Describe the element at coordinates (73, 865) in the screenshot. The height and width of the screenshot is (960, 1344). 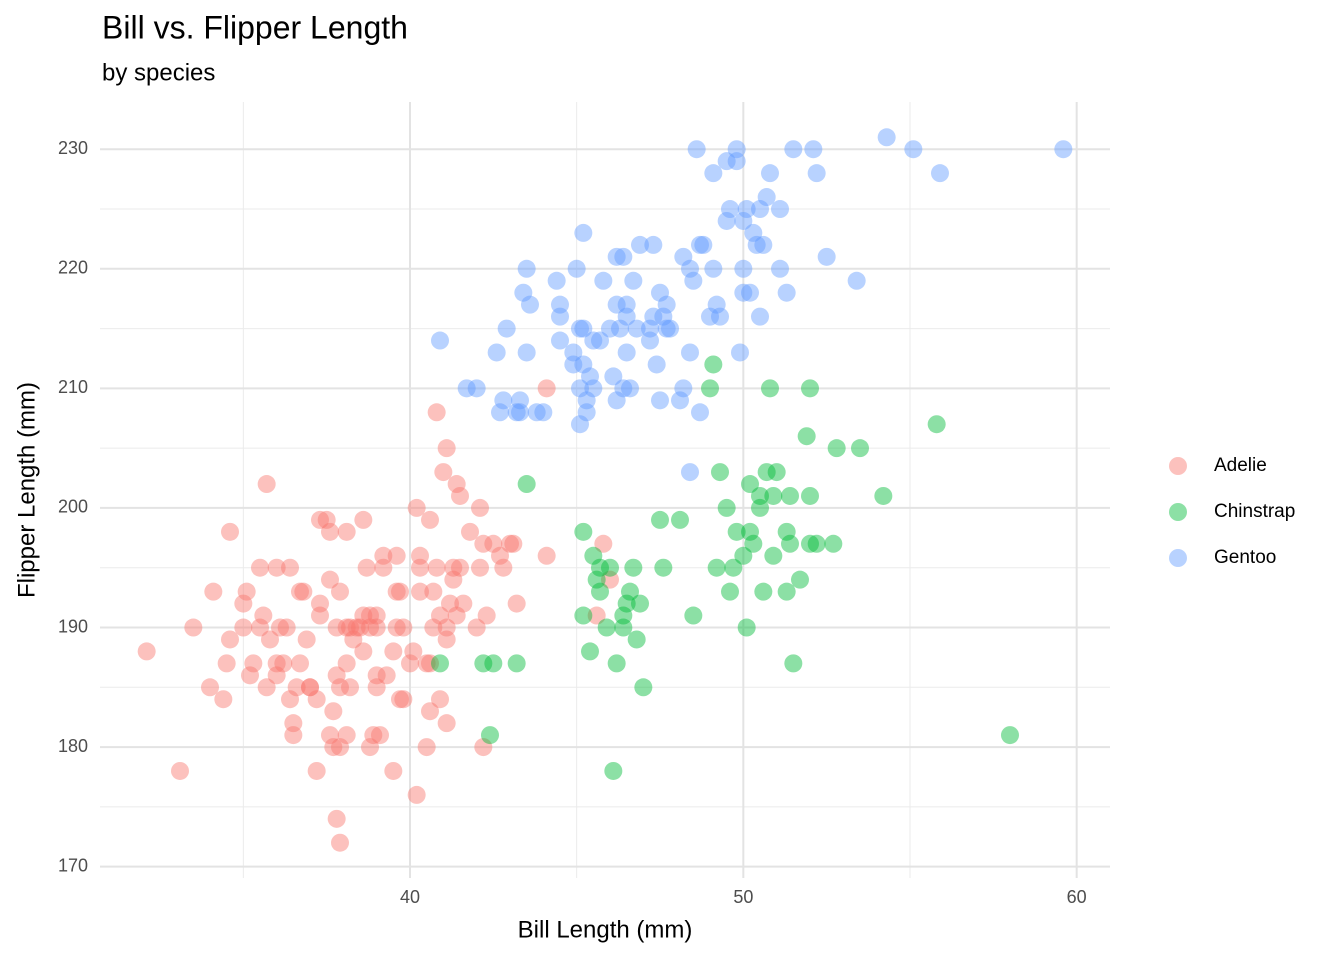
I see `y-tick-label: 170` at that location.